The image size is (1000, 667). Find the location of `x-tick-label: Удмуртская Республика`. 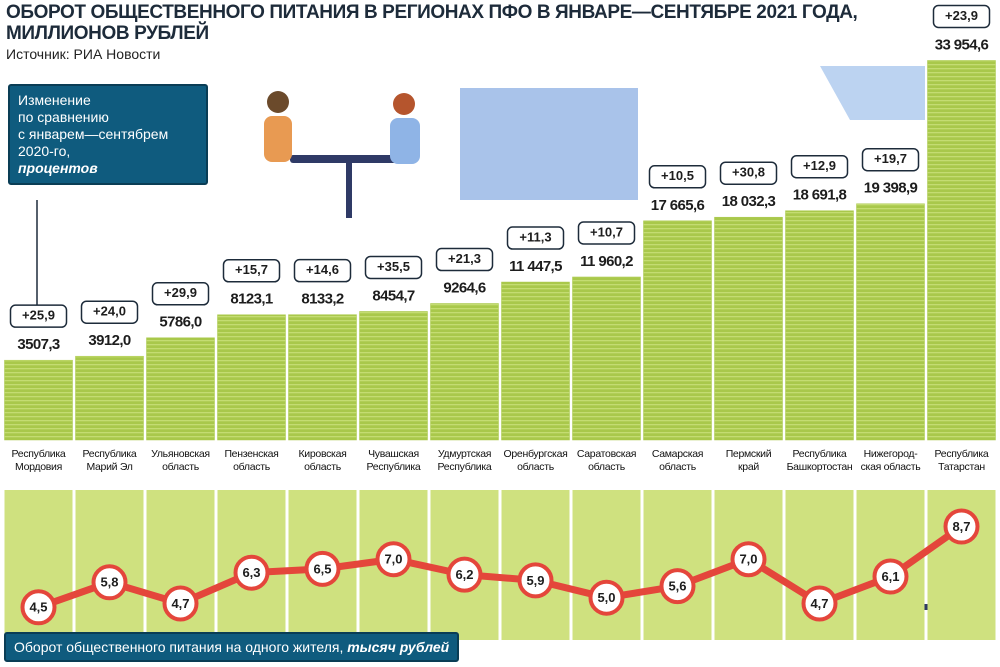

x-tick-label: Удмуртская Республика is located at coordinates (464, 460).